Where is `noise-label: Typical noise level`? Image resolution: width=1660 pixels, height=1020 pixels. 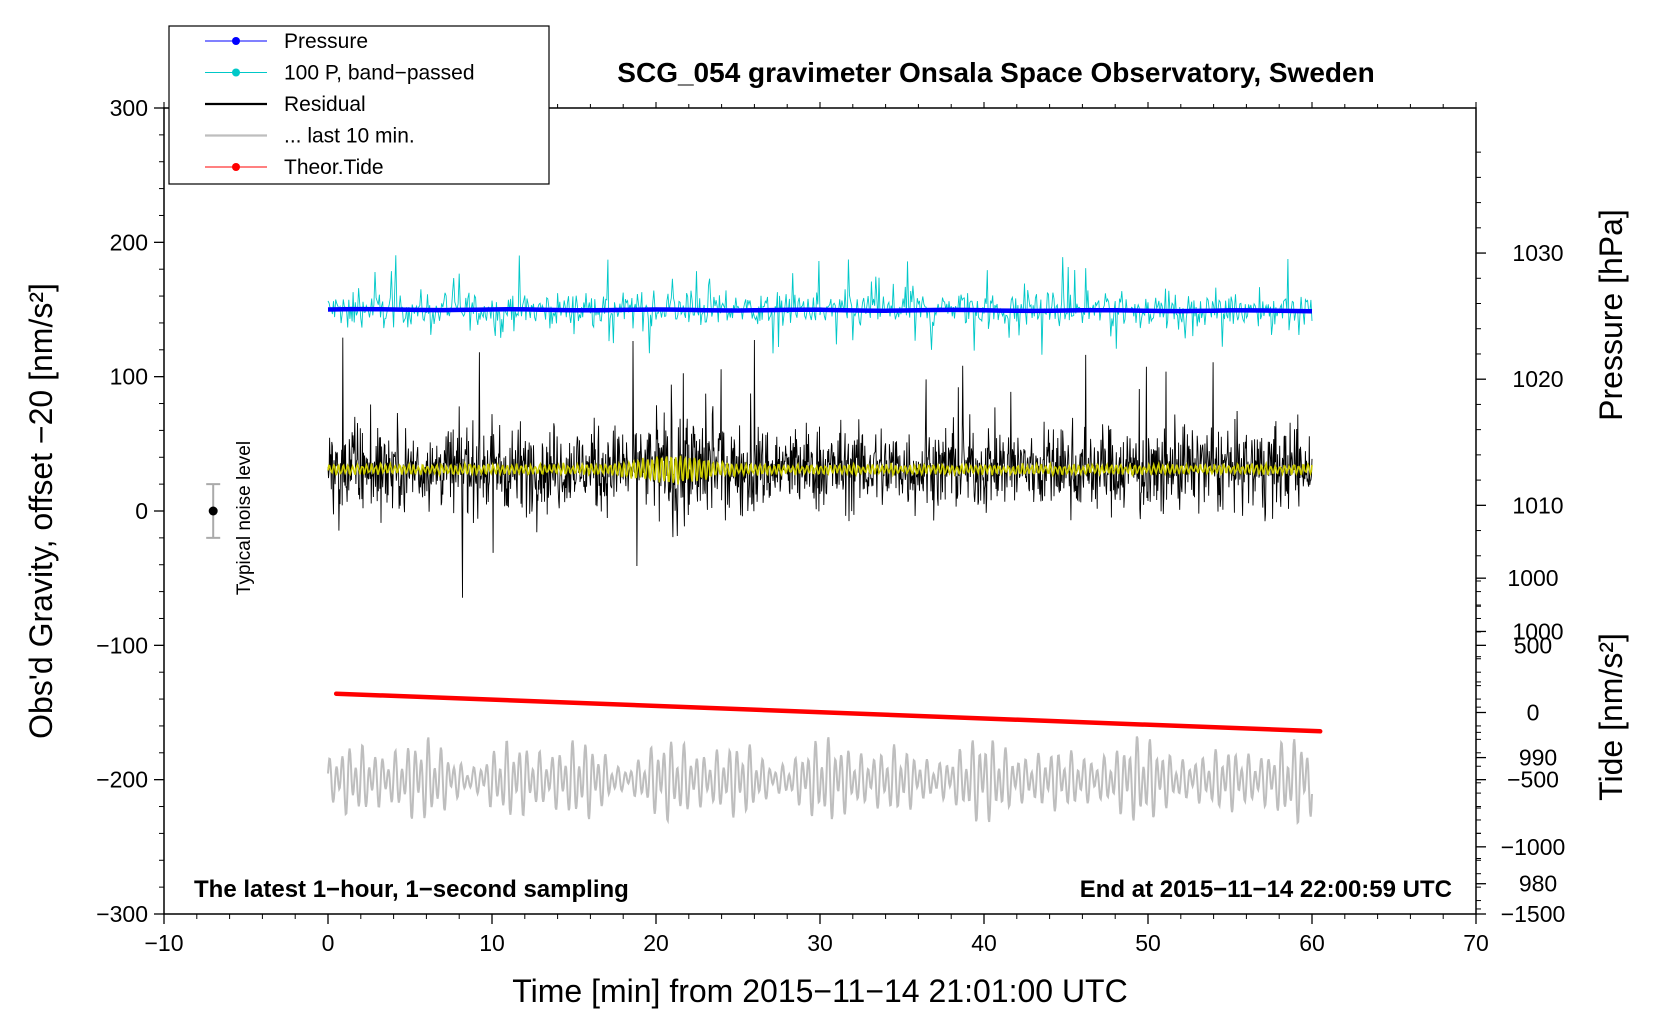 noise-label: Typical noise level is located at coordinates (244, 518).